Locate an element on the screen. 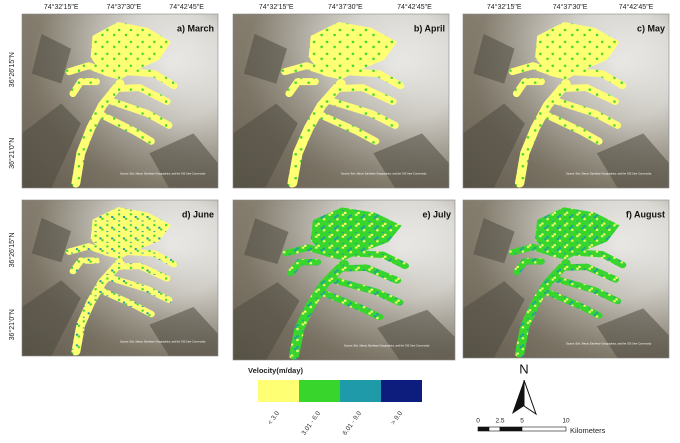  scale-tick: 0 is located at coordinates (478, 421).